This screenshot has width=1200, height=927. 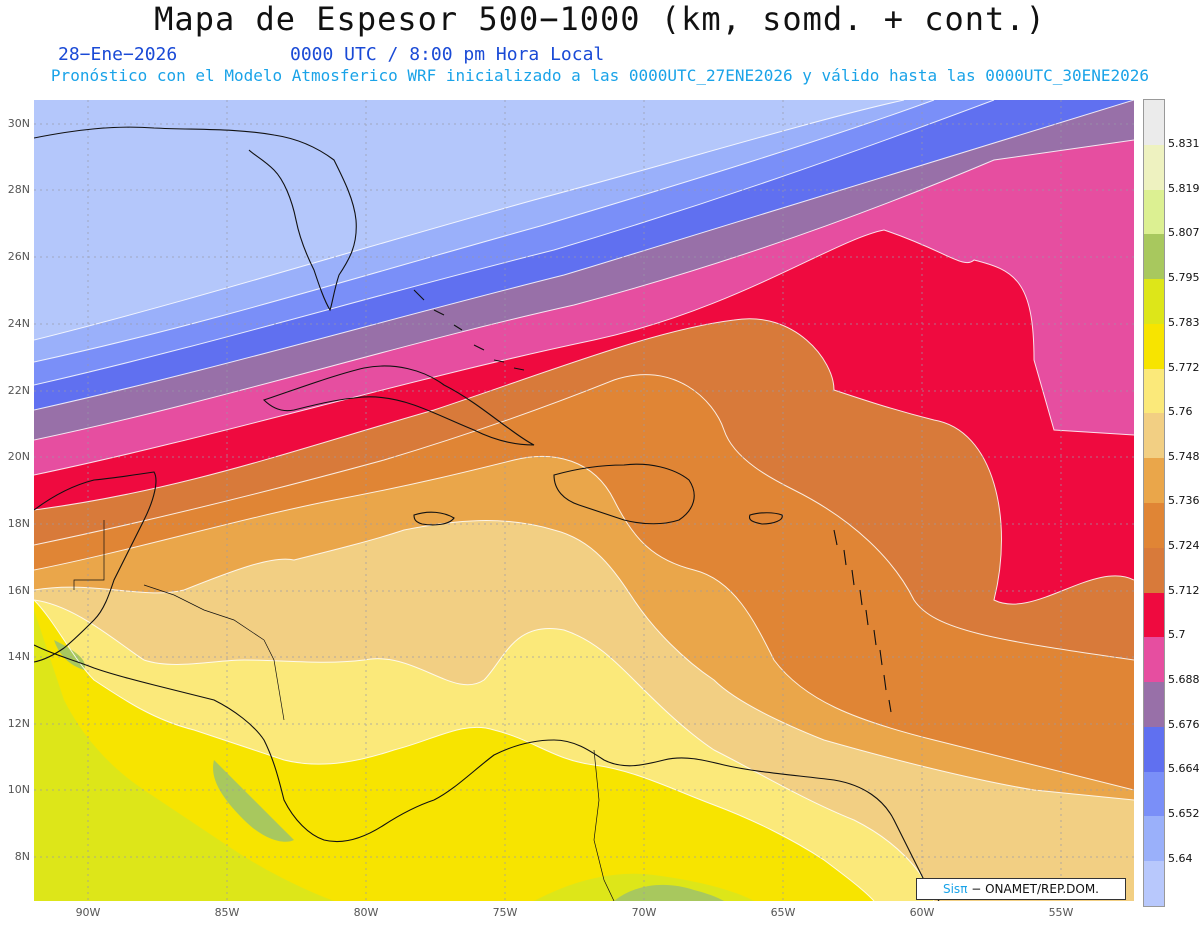 I want to click on credit-box: Sisπ − ONAMET/REP.DOM., so click(x=1021, y=889).